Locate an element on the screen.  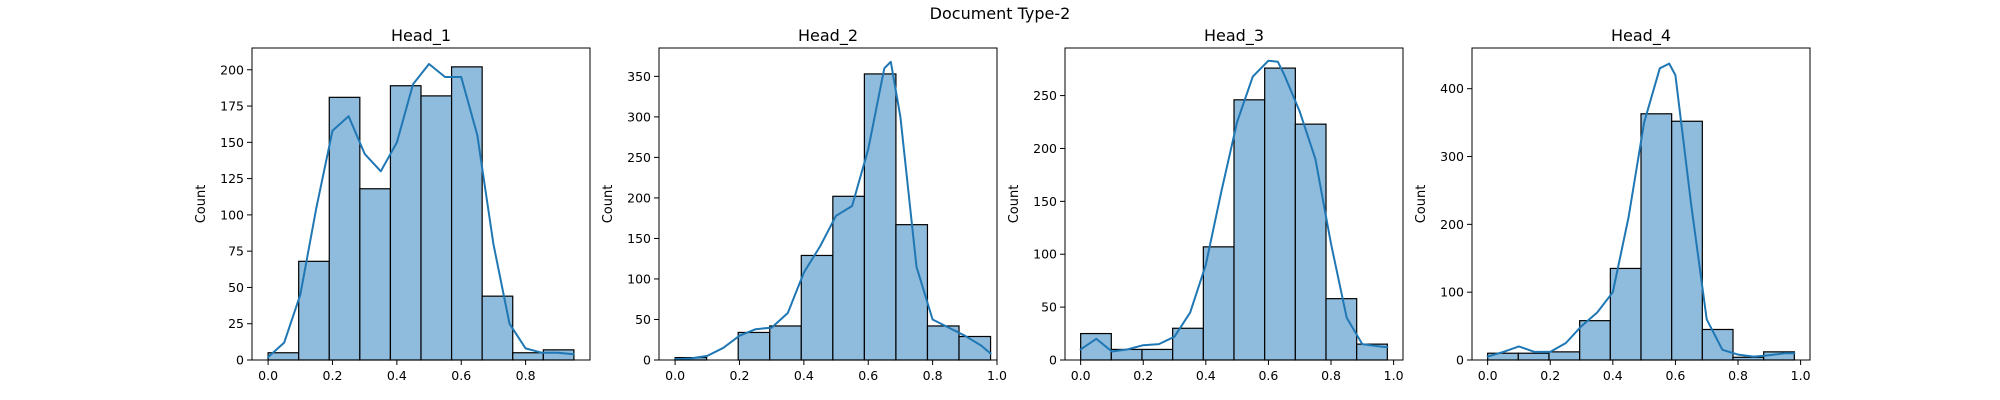
y-tick-label: 125 is located at coordinates (232, 178).